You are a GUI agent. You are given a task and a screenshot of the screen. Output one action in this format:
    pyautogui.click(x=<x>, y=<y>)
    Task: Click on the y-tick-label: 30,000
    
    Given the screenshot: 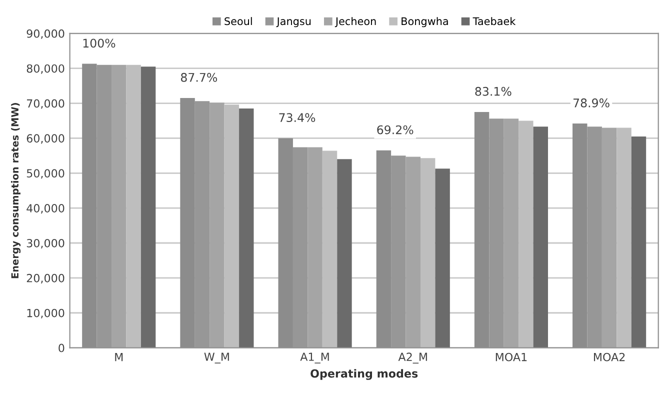 What is the action you would take?
    pyautogui.click(x=45, y=243)
    